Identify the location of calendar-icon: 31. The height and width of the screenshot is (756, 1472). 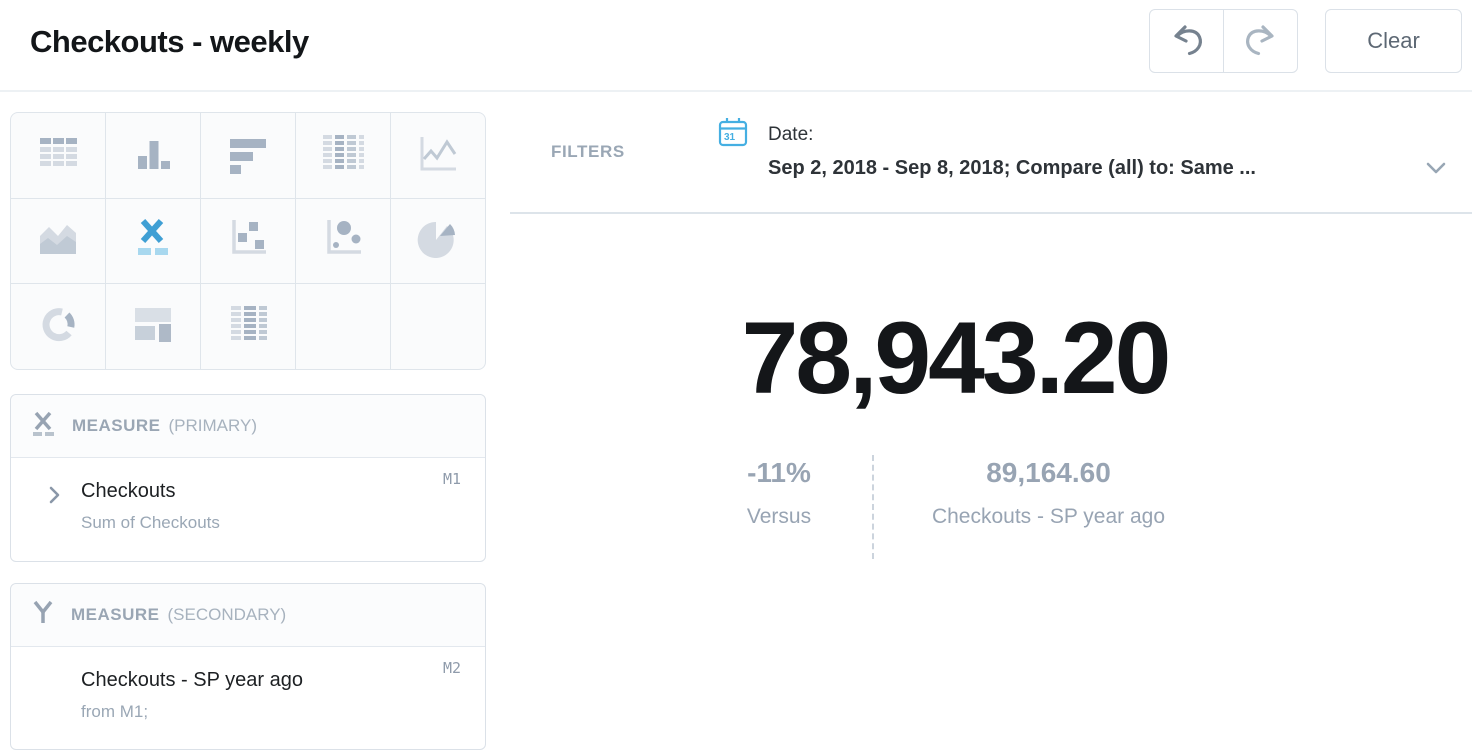
(733, 134).